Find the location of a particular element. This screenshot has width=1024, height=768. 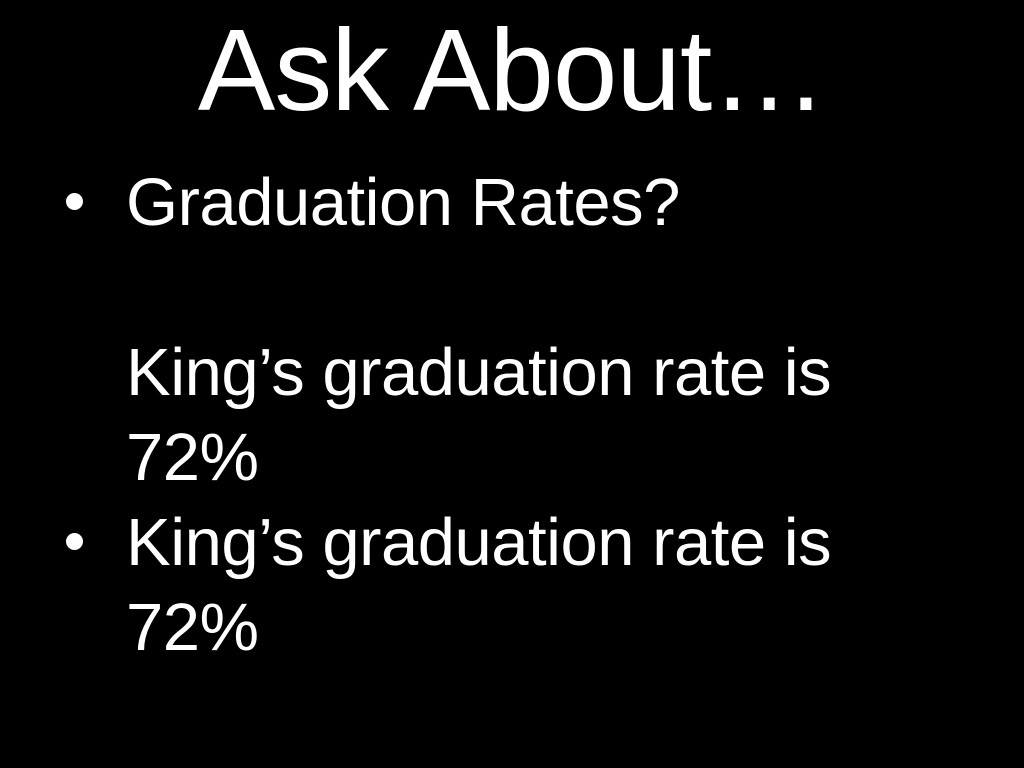

blank-line is located at coordinates (521, 287).